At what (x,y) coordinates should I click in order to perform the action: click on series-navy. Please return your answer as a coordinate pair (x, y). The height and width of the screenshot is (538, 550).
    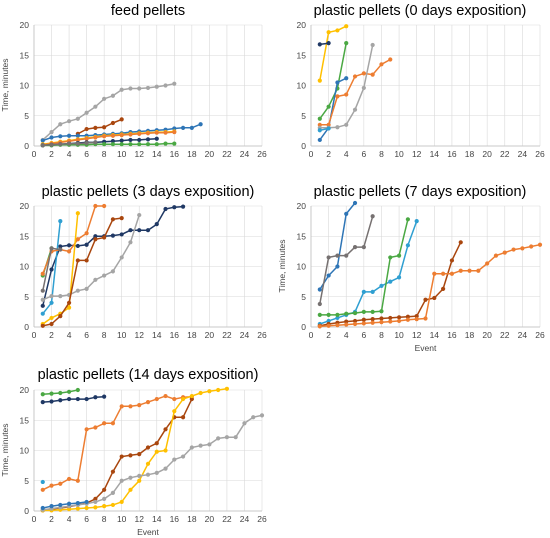
    Looking at the image, I should click on (73, 399).